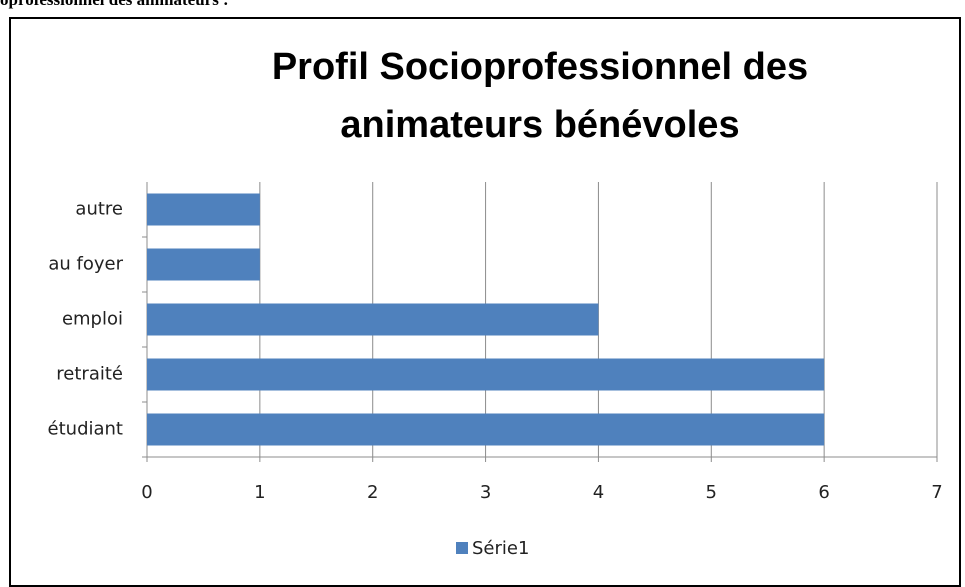 The image size is (965, 587). Describe the element at coordinates (146, 492) in the screenshot. I see `x-tick-label: 0` at that location.